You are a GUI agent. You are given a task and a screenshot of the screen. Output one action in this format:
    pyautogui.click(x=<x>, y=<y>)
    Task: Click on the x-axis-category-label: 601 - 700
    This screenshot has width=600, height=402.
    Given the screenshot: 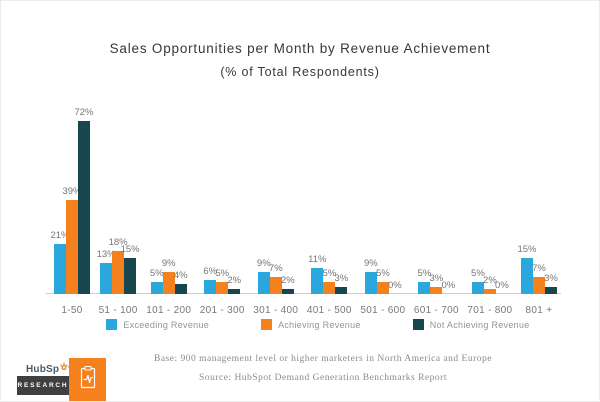 What is the action you would take?
    pyautogui.click(x=436, y=310)
    